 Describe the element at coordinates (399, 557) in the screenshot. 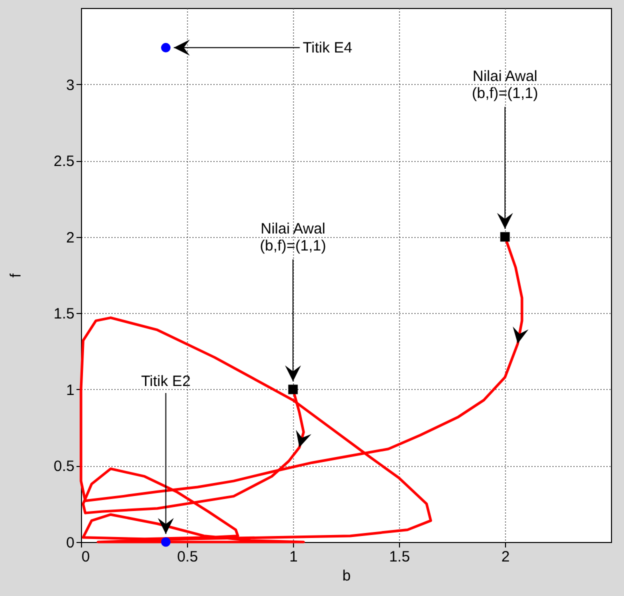

I see `x-tick-label: 1.5` at that location.